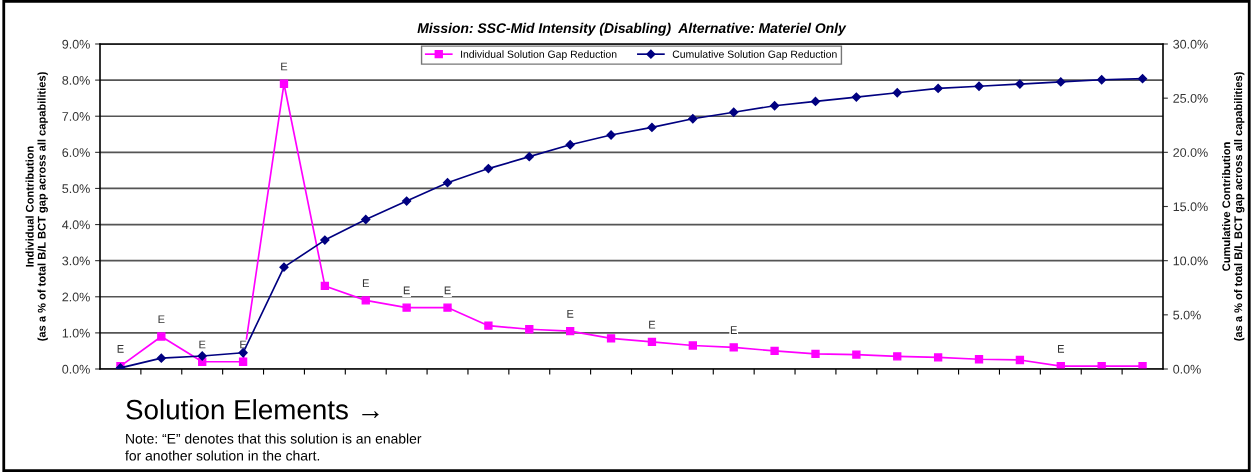 The height and width of the screenshot is (472, 1253). Describe the element at coordinates (76, 333) in the screenshot. I see `y-tick-label: 1.0%` at that location.